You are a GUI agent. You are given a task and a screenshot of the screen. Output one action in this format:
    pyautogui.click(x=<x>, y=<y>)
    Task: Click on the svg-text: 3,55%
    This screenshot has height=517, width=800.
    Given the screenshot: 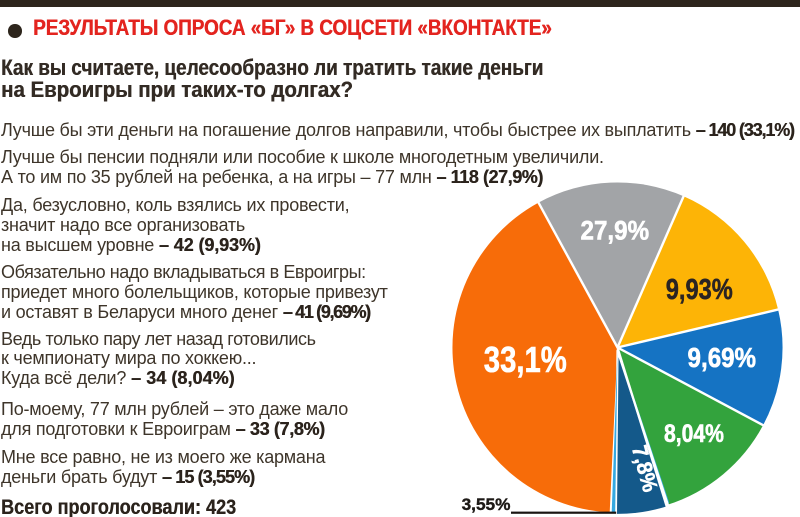 What is the action you would take?
    pyautogui.click(x=486, y=505)
    